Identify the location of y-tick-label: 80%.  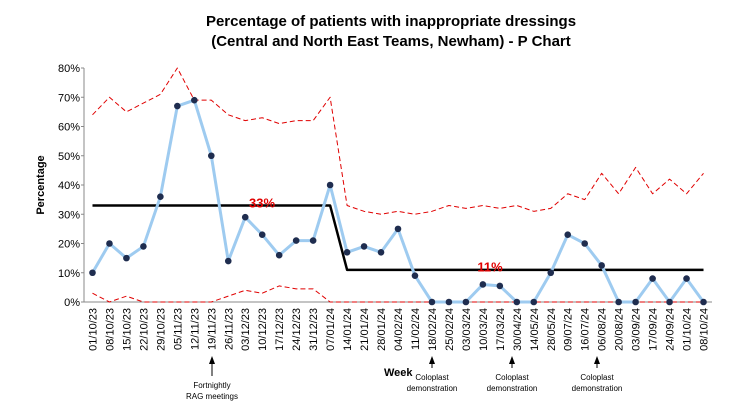
(69, 69).